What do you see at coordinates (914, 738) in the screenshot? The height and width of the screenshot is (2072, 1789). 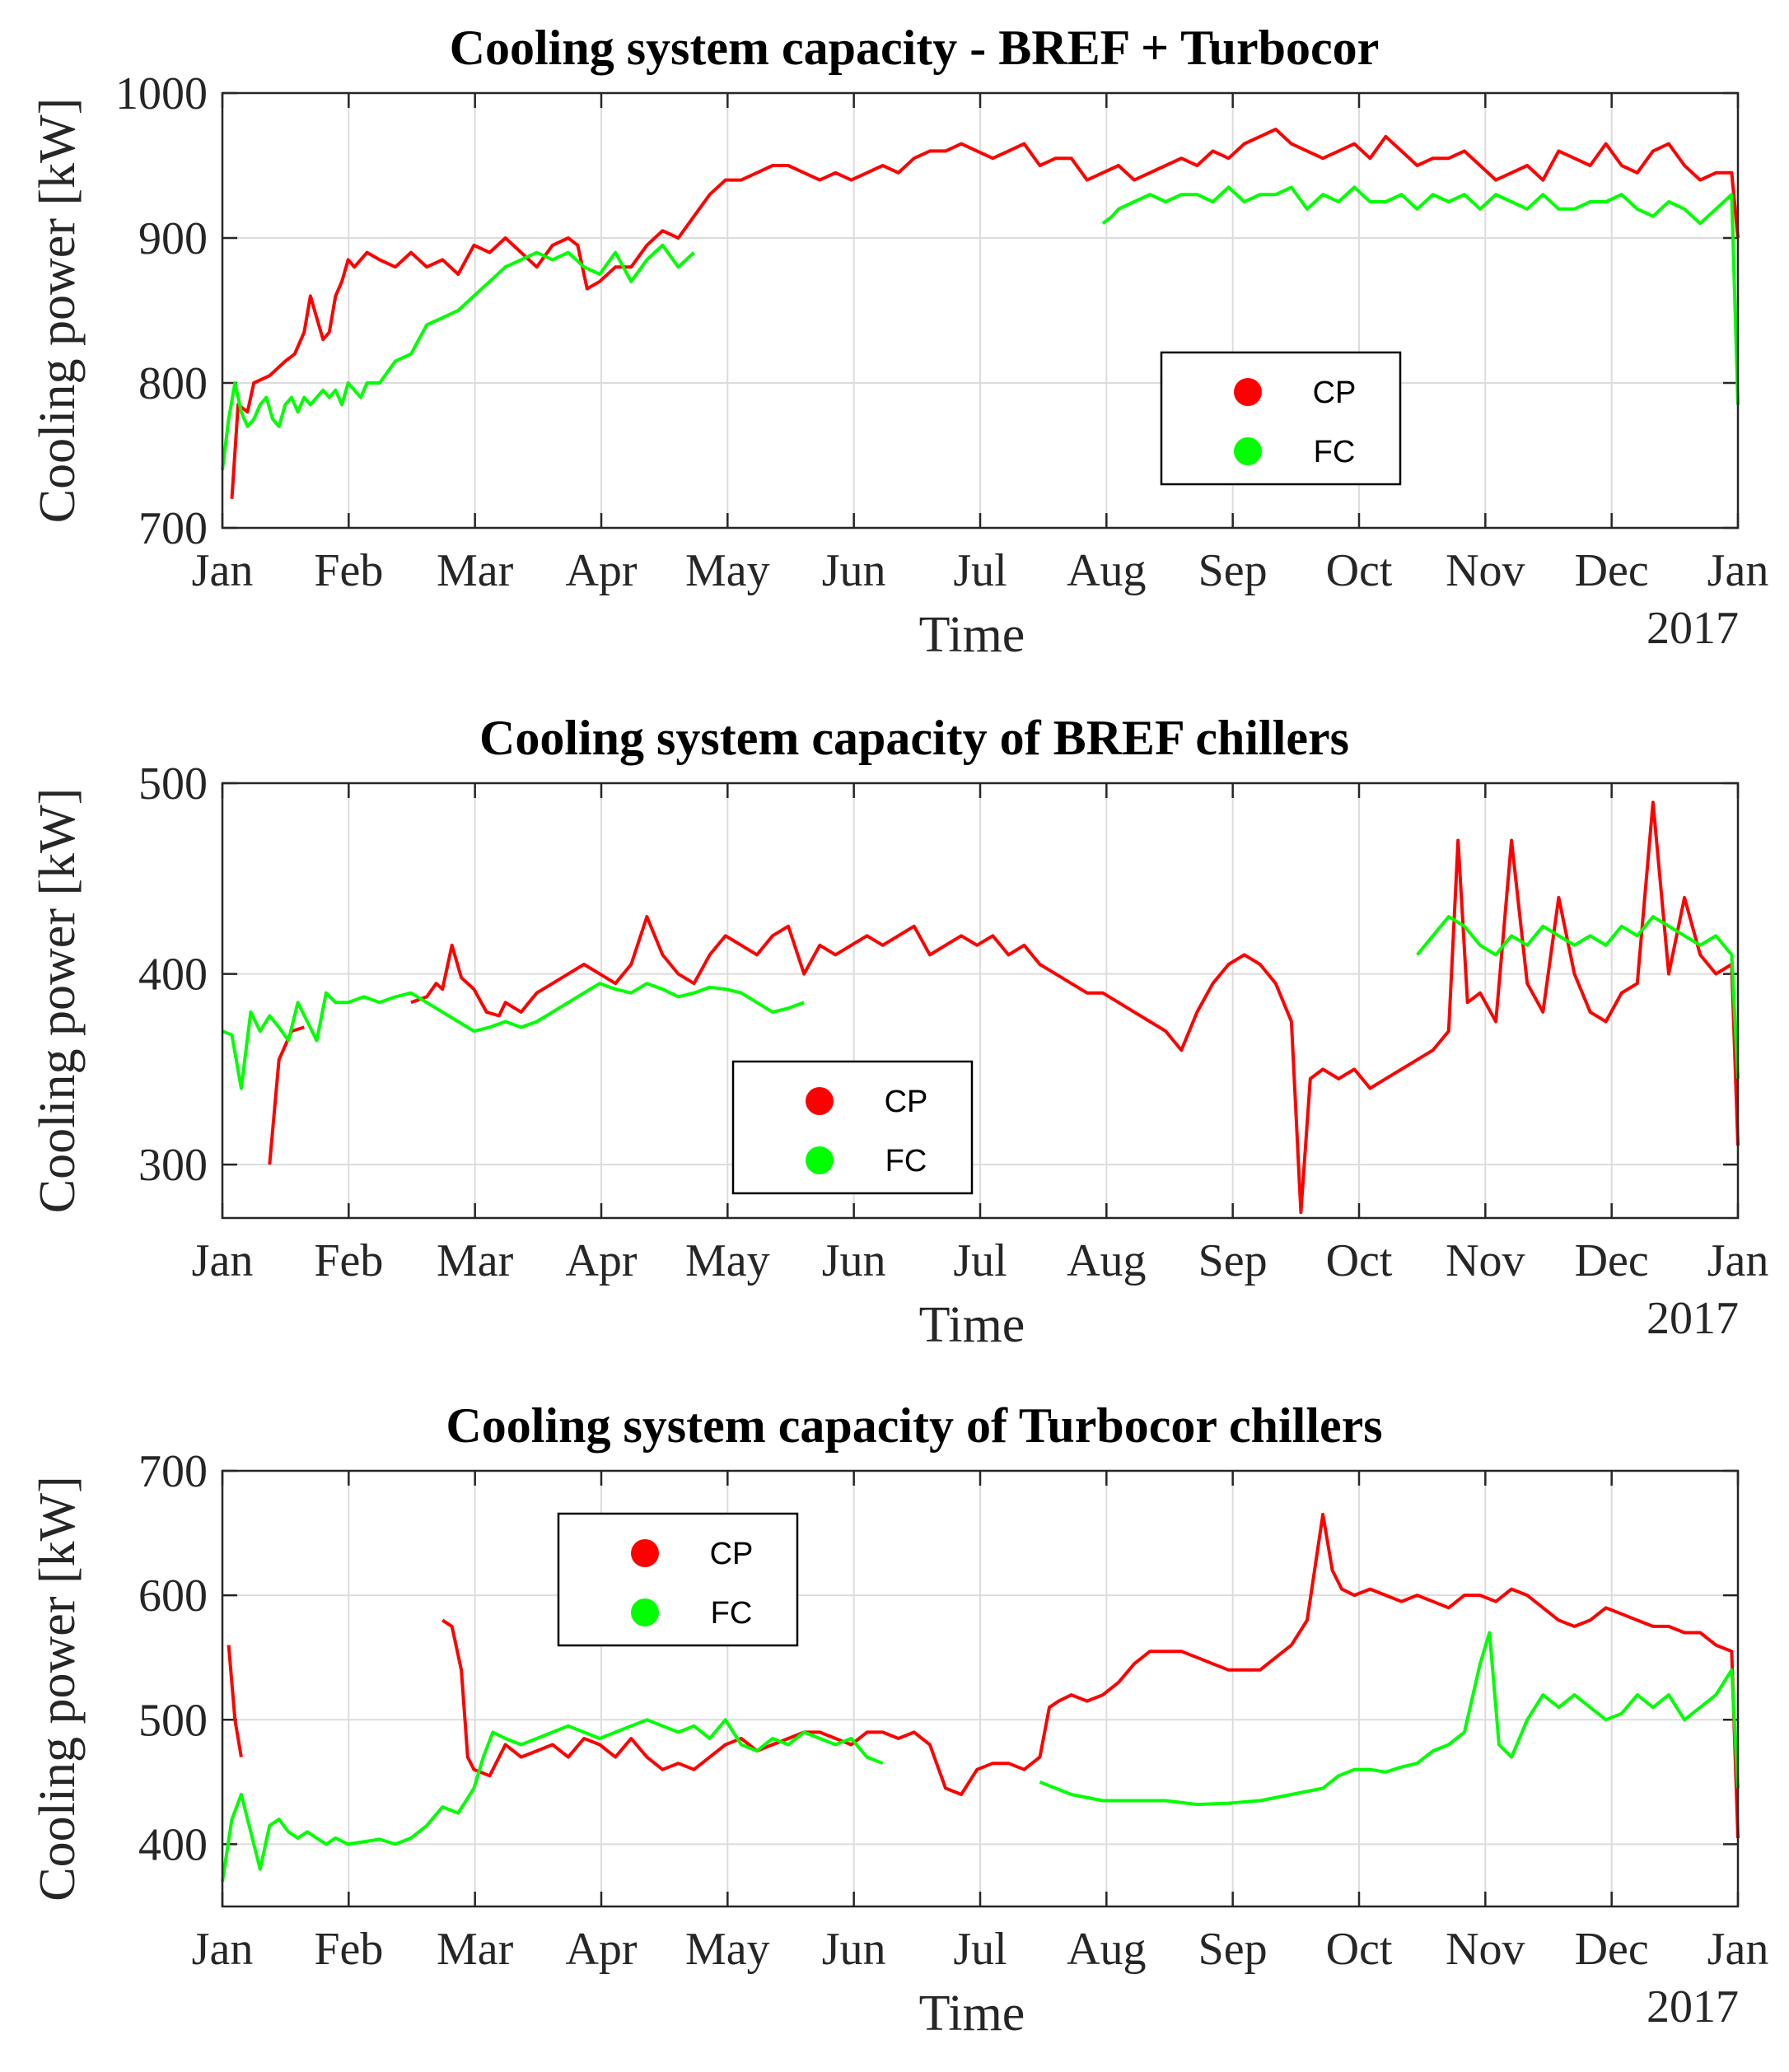 I see `chart-title: Cooling system capacity of BREF chillers` at bounding box center [914, 738].